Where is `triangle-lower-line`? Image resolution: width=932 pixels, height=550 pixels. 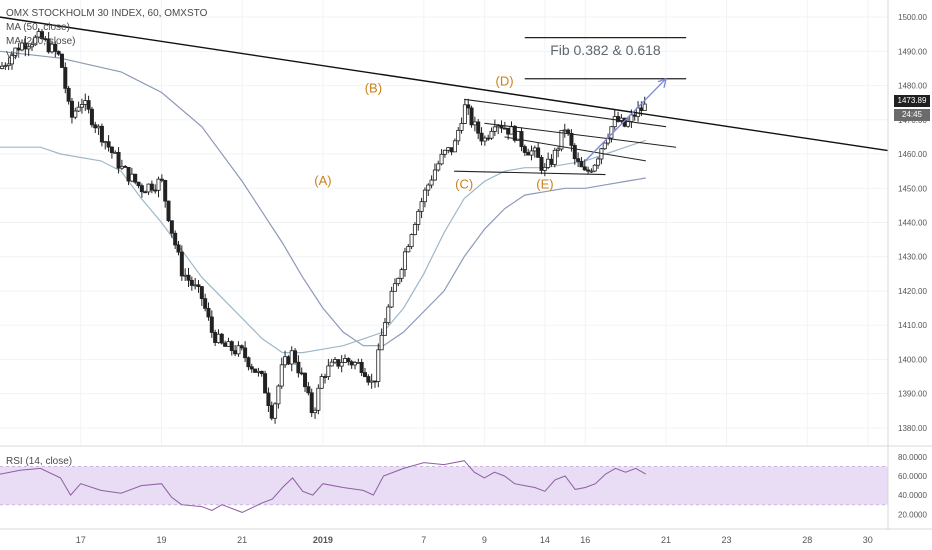 triangle-lower-line is located at coordinates (530, 173).